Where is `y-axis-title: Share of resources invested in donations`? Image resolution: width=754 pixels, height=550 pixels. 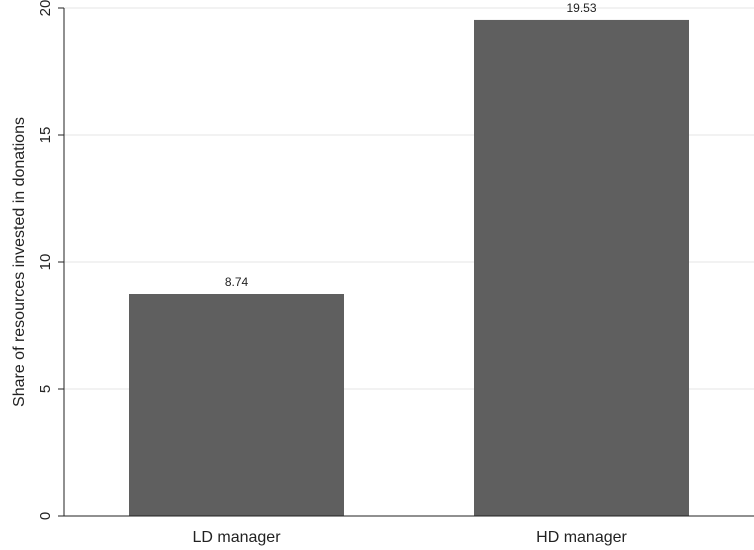
y-axis-title: Share of resources invested in donations is located at coordinates (19, 262).